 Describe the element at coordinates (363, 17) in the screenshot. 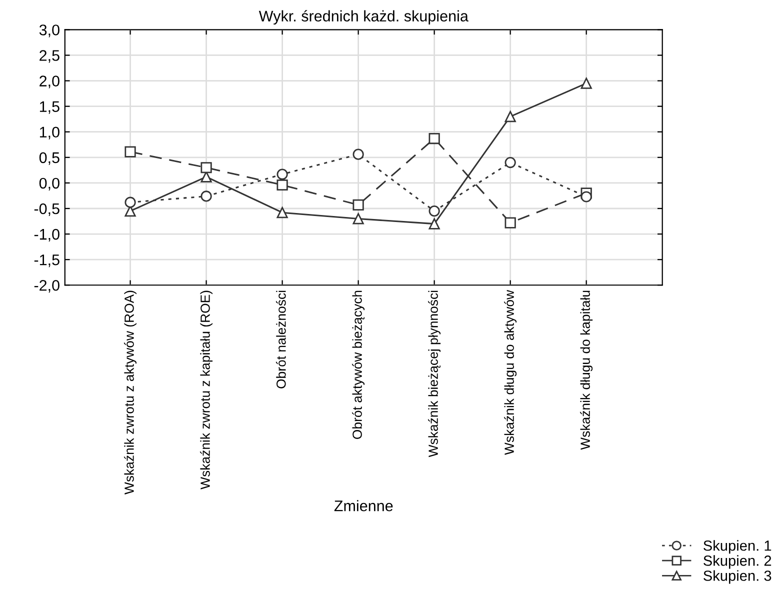

I see `chart-title: Wykr. średnich każd. skupienia` at that location.